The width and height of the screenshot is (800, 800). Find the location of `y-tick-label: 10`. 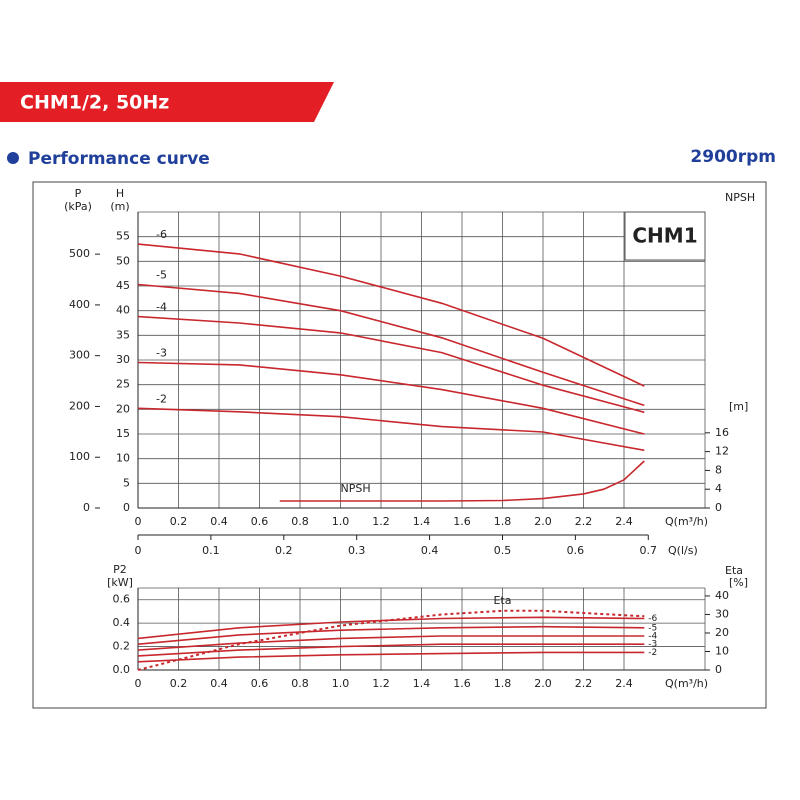

y-tick-label: 10 is located at coordinates (123, 458).